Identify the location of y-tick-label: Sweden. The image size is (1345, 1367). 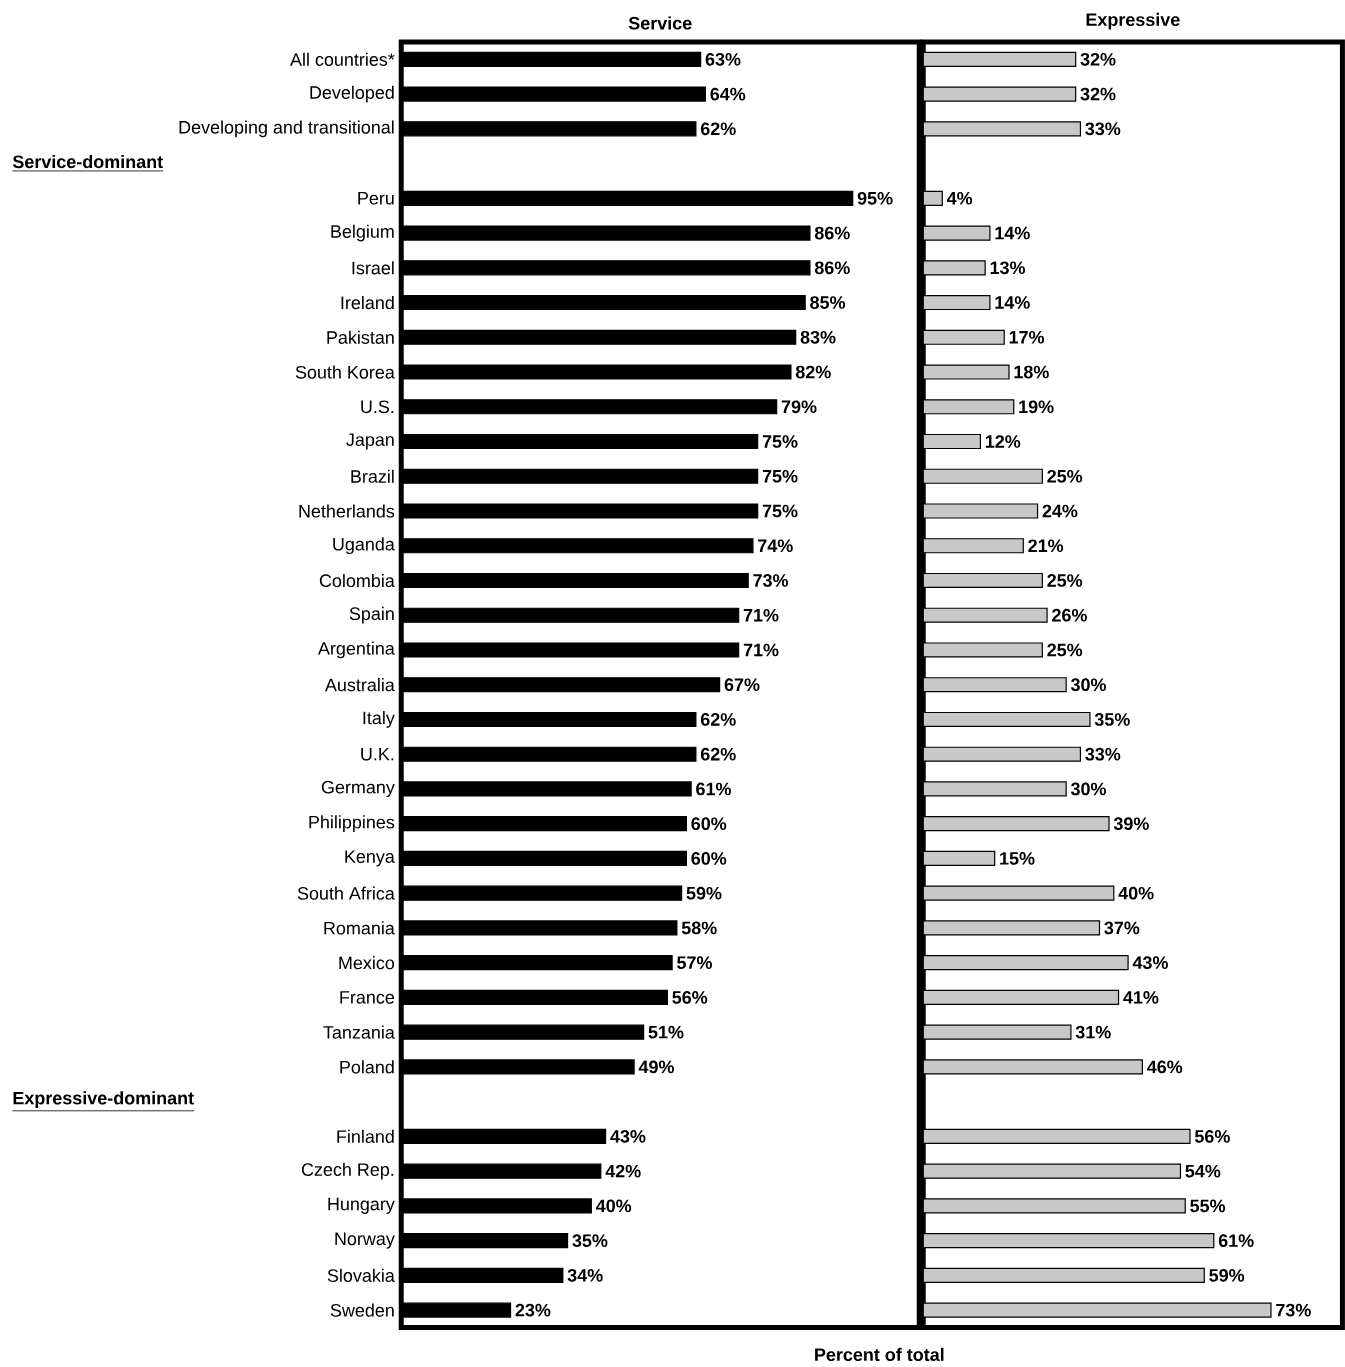
(362, 1310).